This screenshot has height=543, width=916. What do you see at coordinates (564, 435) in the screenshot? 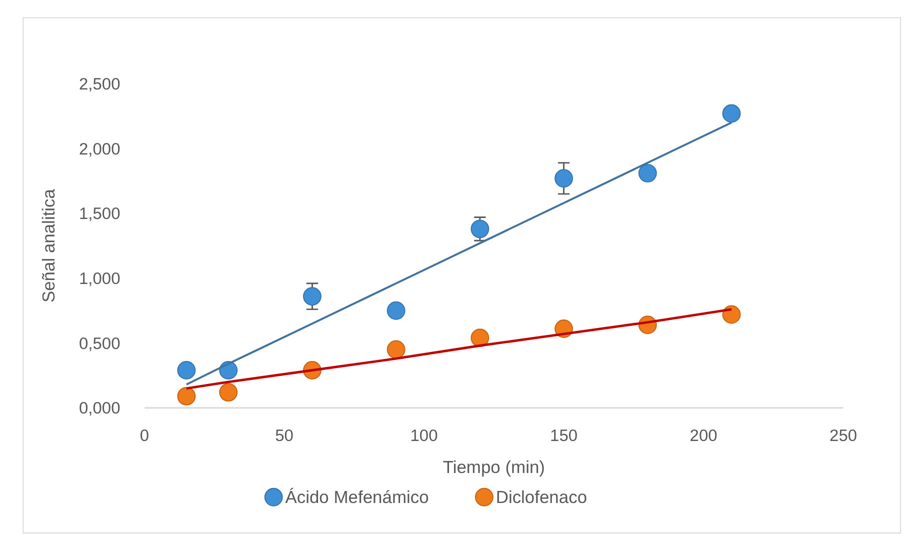
I see `x-tick-label: 150` at bounding box center [564, 435].